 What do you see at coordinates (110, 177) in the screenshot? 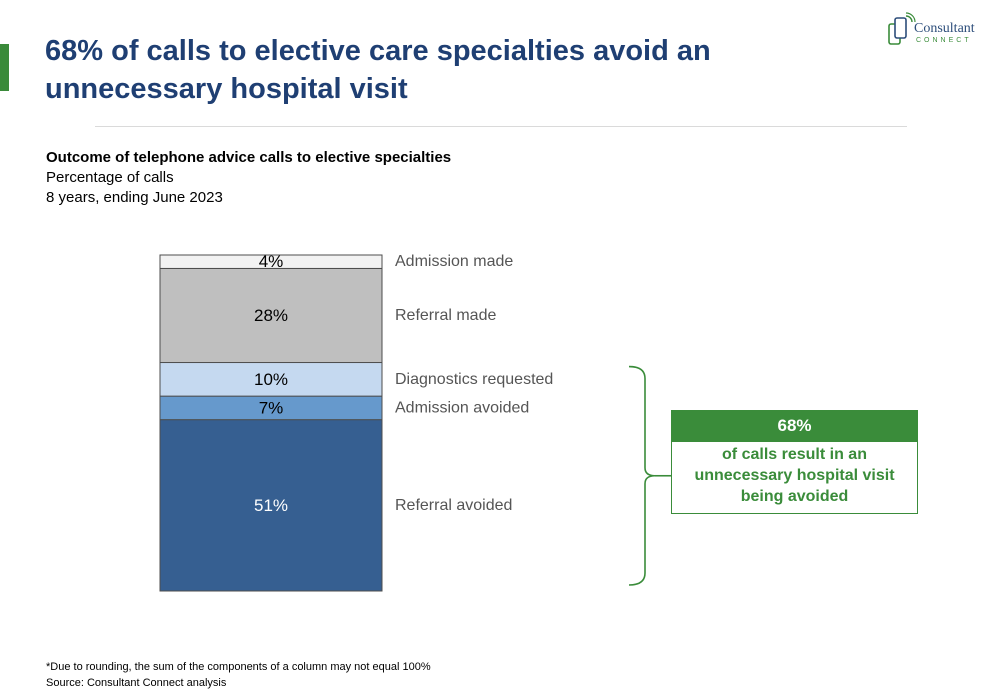
I see `chart-subtitle: Percentage of calls` at bounding box center [110, 177].